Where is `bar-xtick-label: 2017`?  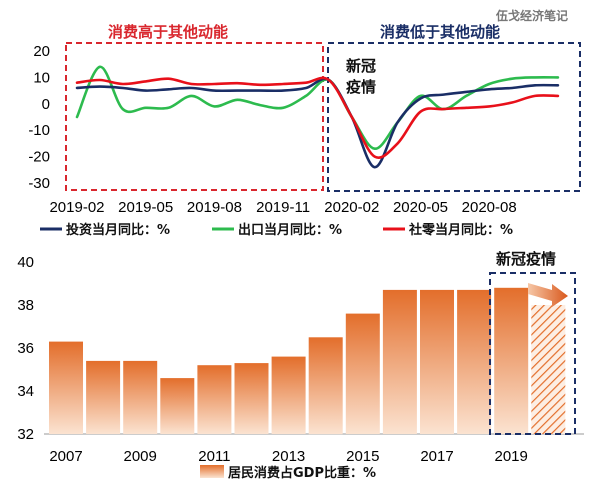 bar-xtick-label: 2017 is located at coordinates (436, 456).